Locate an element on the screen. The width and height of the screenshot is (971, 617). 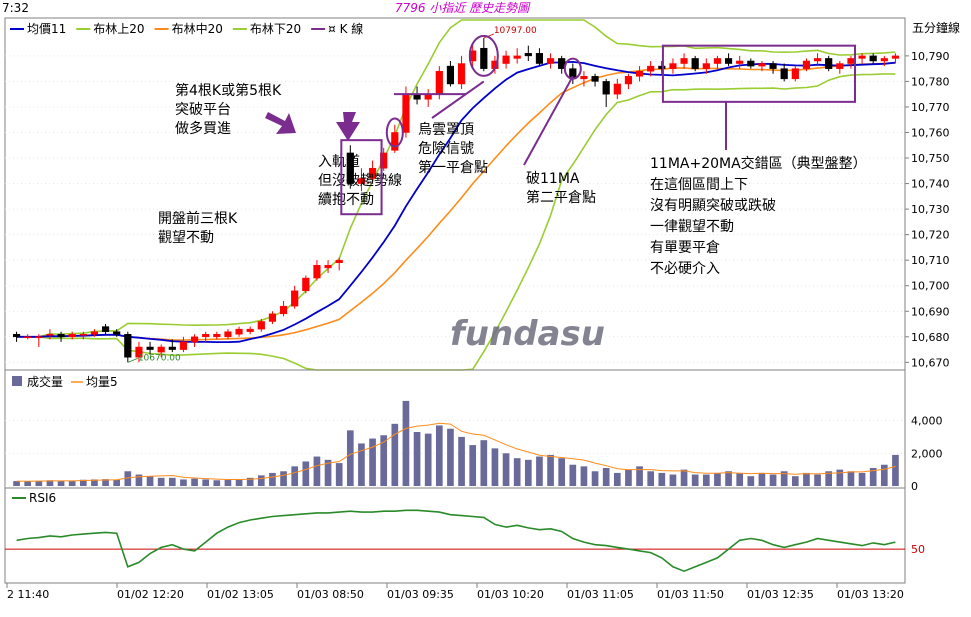
price-tick-label: 10,750 is located at coordinates (930, 158).